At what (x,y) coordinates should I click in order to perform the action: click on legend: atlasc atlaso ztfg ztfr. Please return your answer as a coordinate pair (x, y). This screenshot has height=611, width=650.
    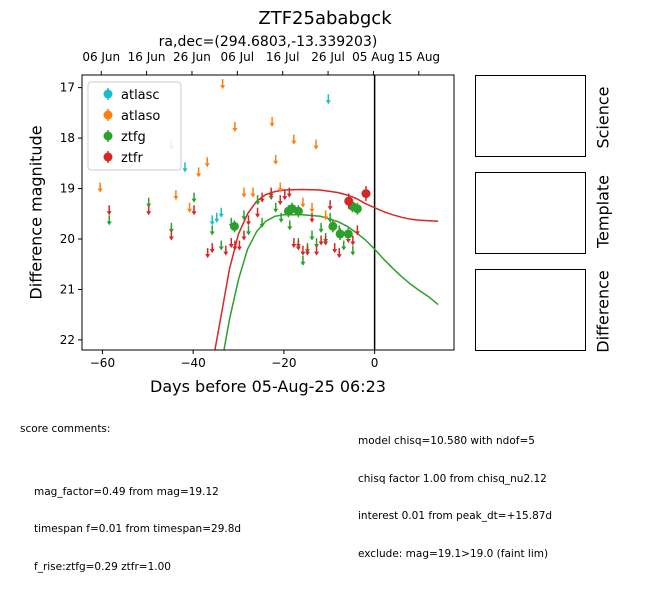
    Looking at the image, I should click on (134, 126).